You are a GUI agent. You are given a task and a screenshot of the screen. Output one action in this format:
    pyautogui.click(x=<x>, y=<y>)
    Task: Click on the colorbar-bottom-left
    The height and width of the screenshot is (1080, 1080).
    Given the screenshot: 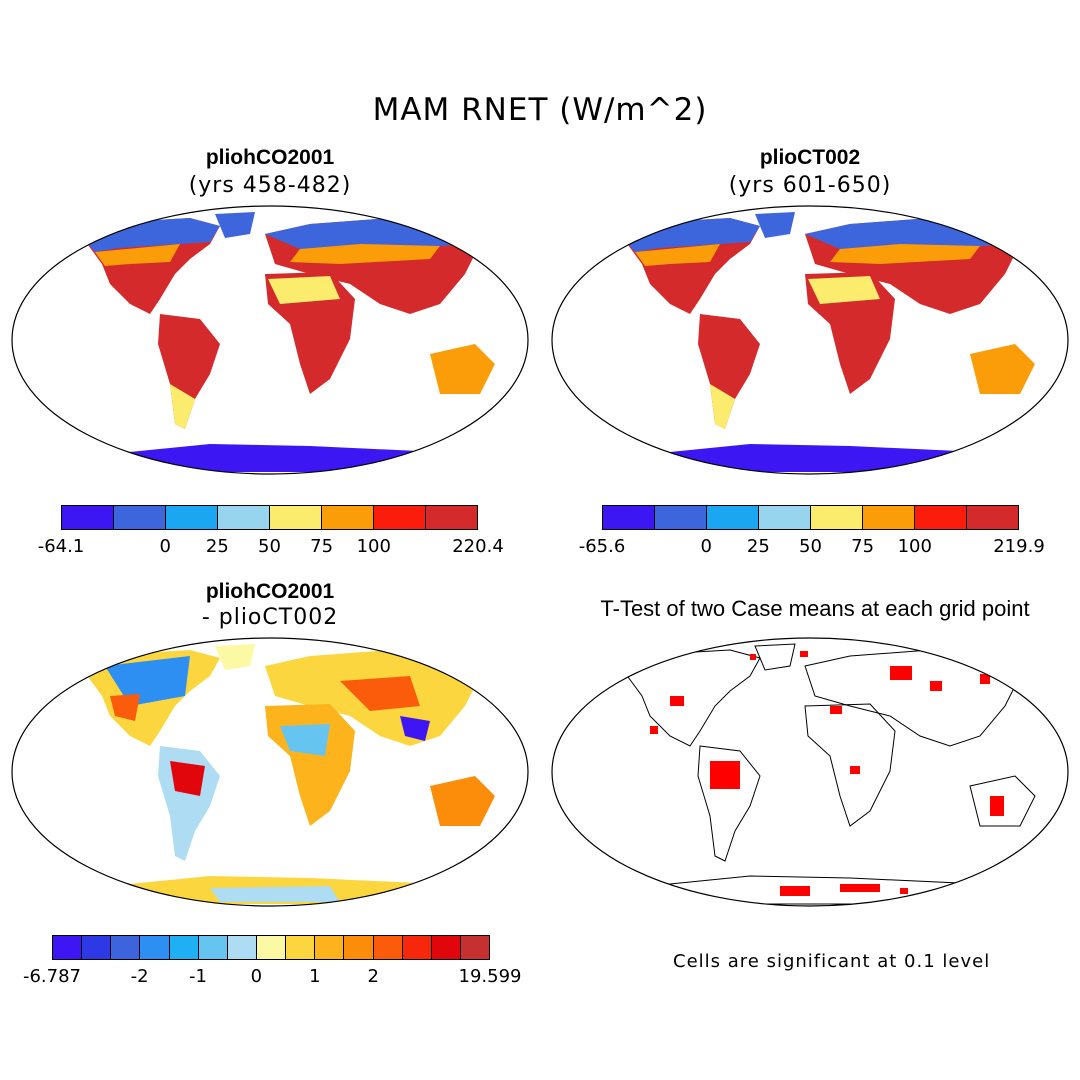 What is the action you would take?
    pyautogui.click(x=271, y=947)
    